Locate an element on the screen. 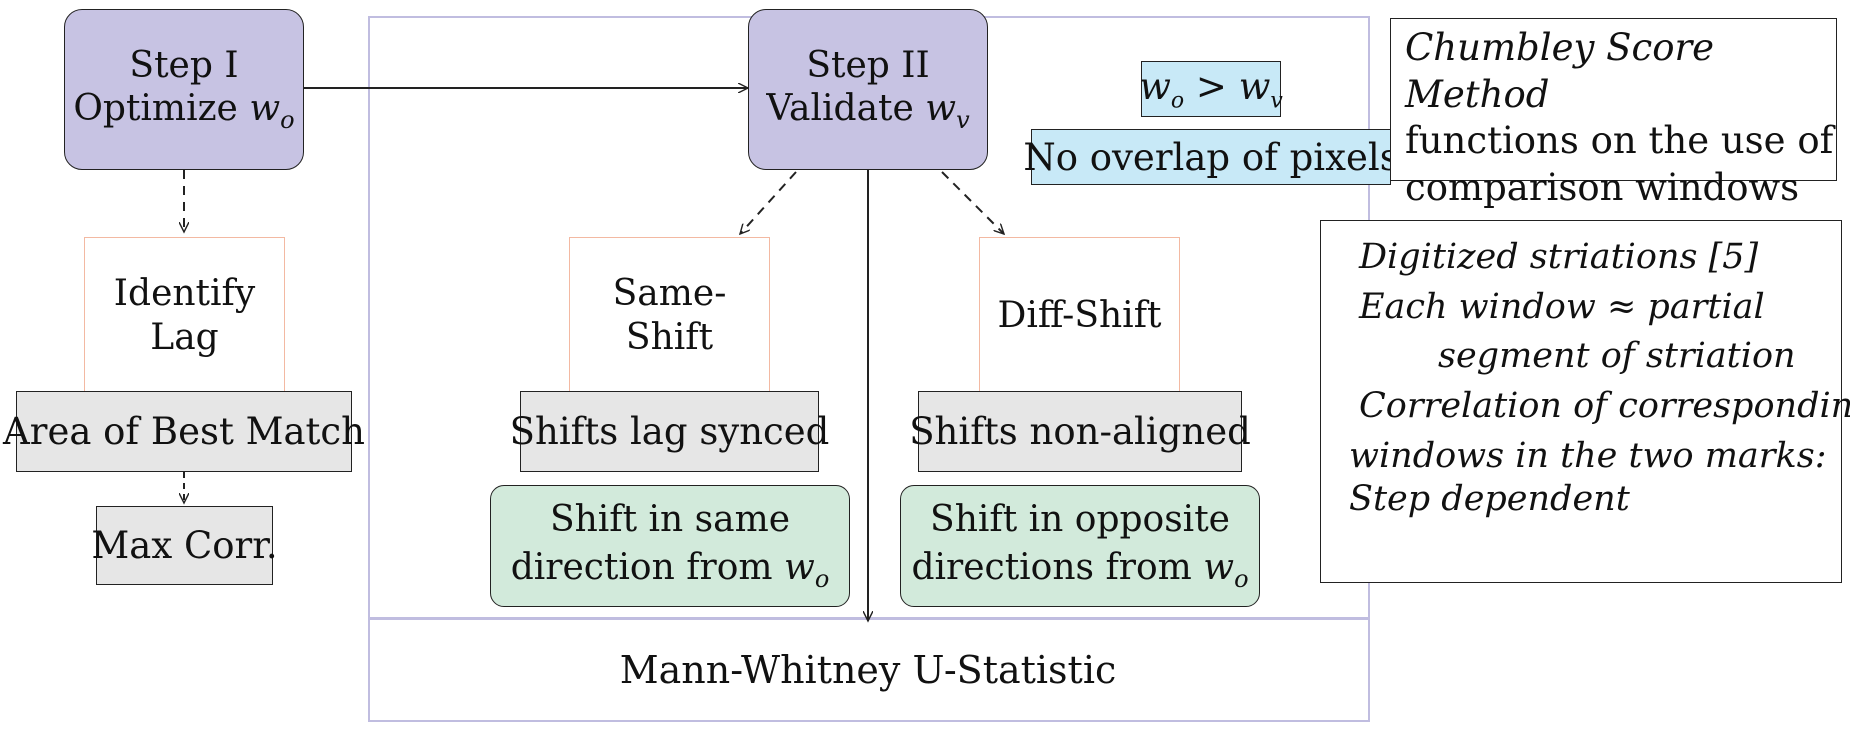 This screenshot has height=751, width=1850. identify-lag-node: Identify Lag is located at coordinates (184, 315).